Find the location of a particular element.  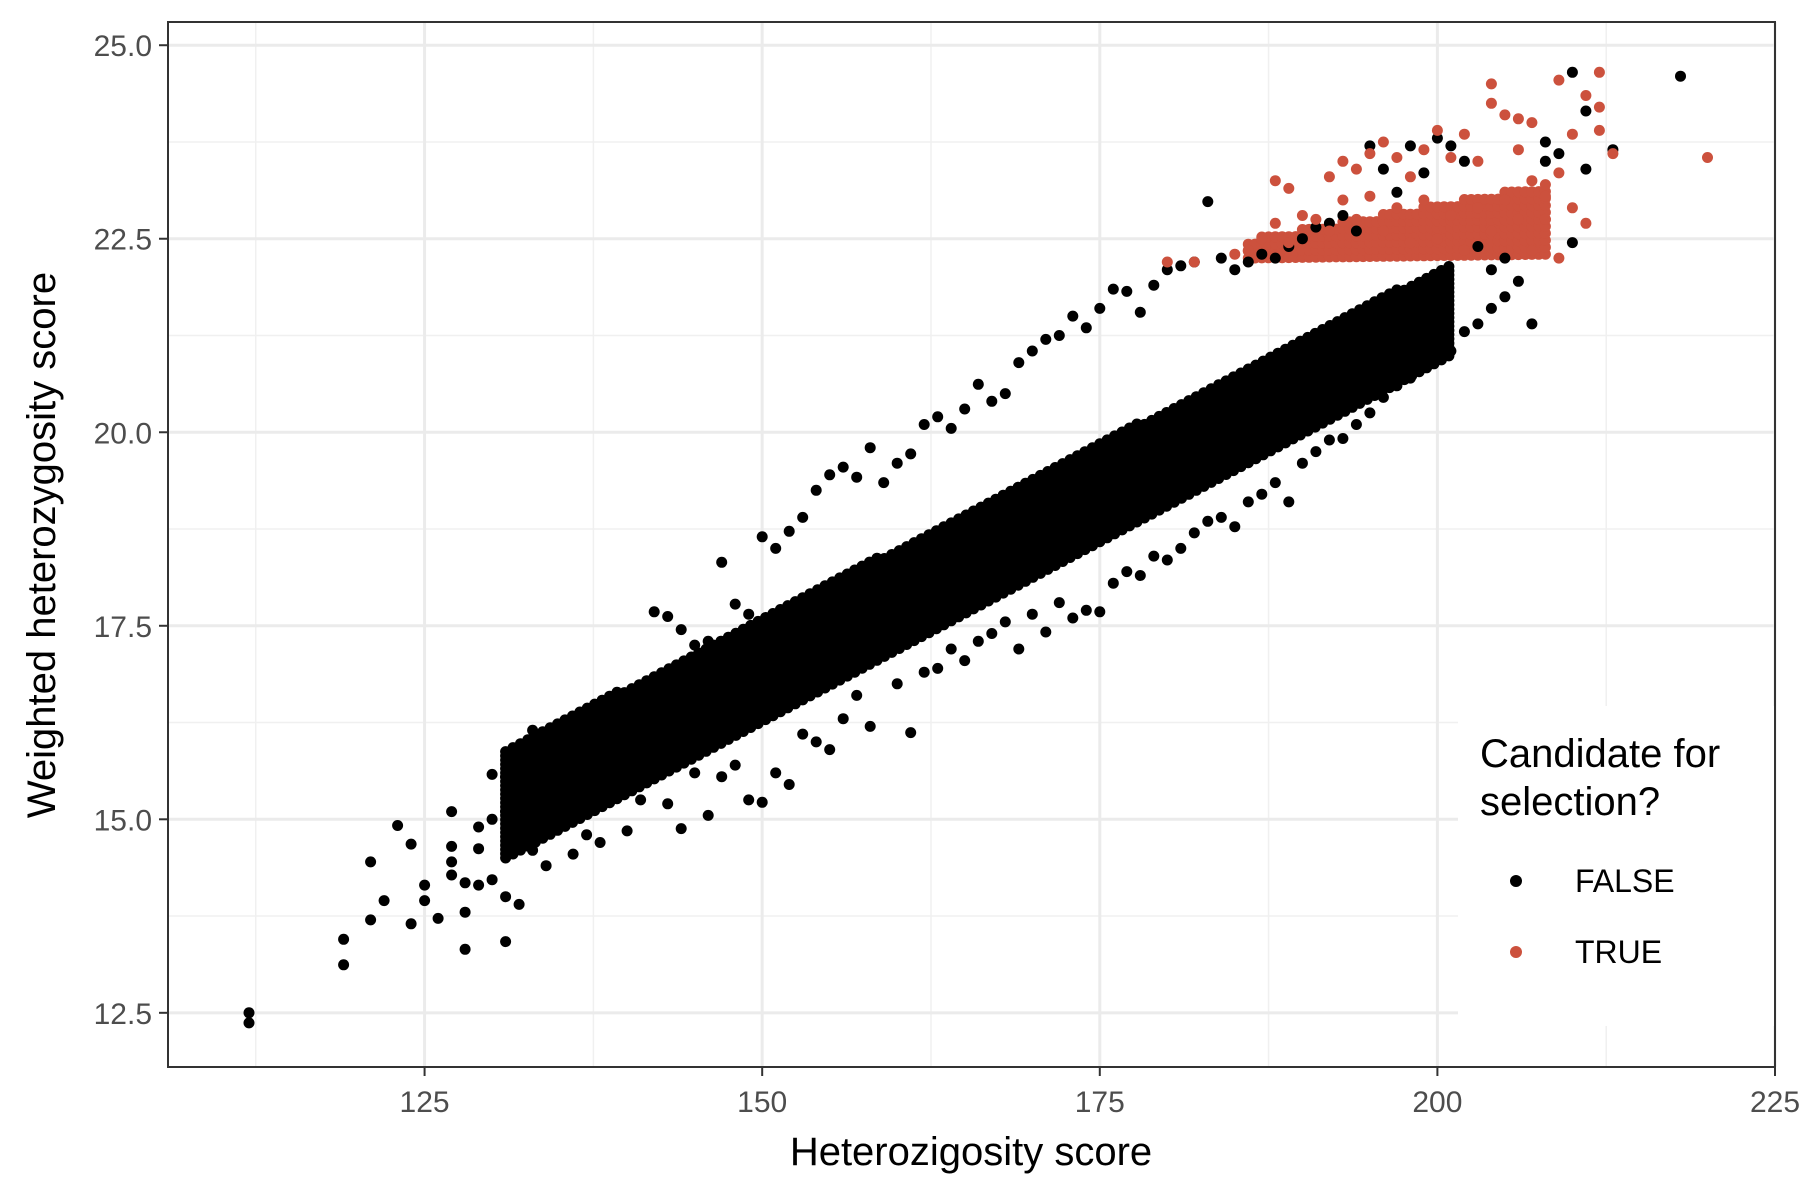

y-tick-label: 15.0 is located at coordinates (123, 820).